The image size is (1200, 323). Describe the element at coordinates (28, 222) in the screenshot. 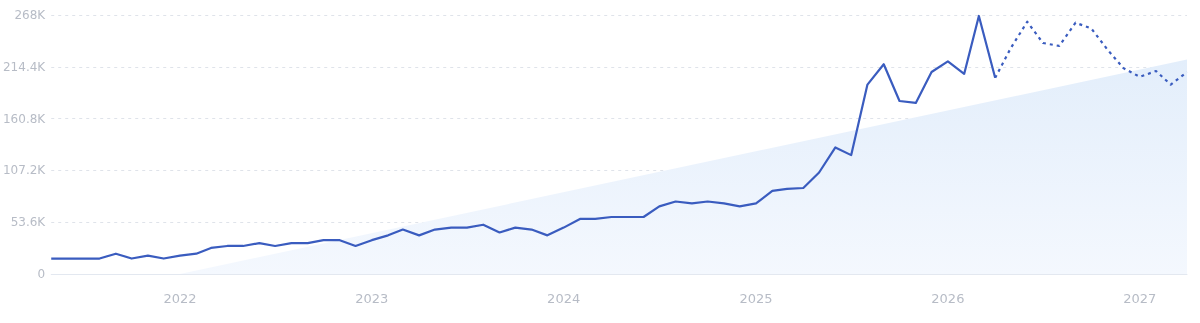

I see `y-tick-label: 53.6K` at that location.